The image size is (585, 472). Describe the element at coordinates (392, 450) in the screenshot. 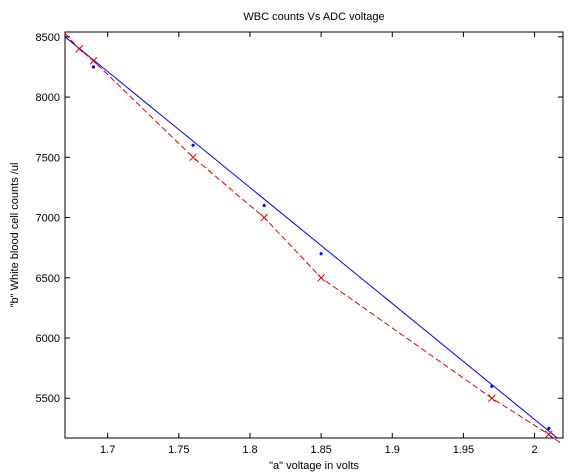

I see `x-tick-label: 1.9` at that location.